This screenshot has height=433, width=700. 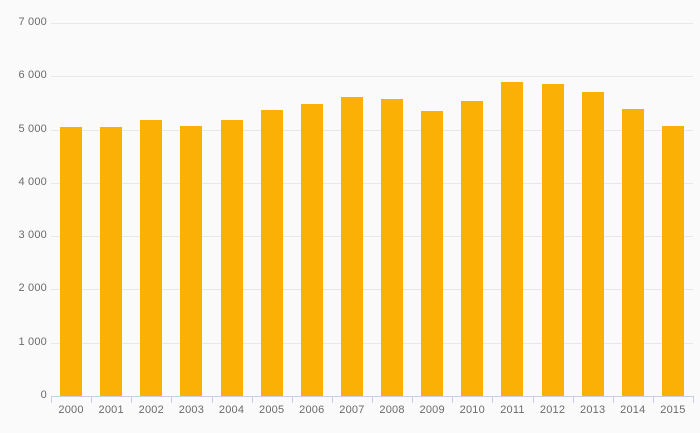 I want to click on x-axis-tick-label: 2010, so click(x=472, y=410).